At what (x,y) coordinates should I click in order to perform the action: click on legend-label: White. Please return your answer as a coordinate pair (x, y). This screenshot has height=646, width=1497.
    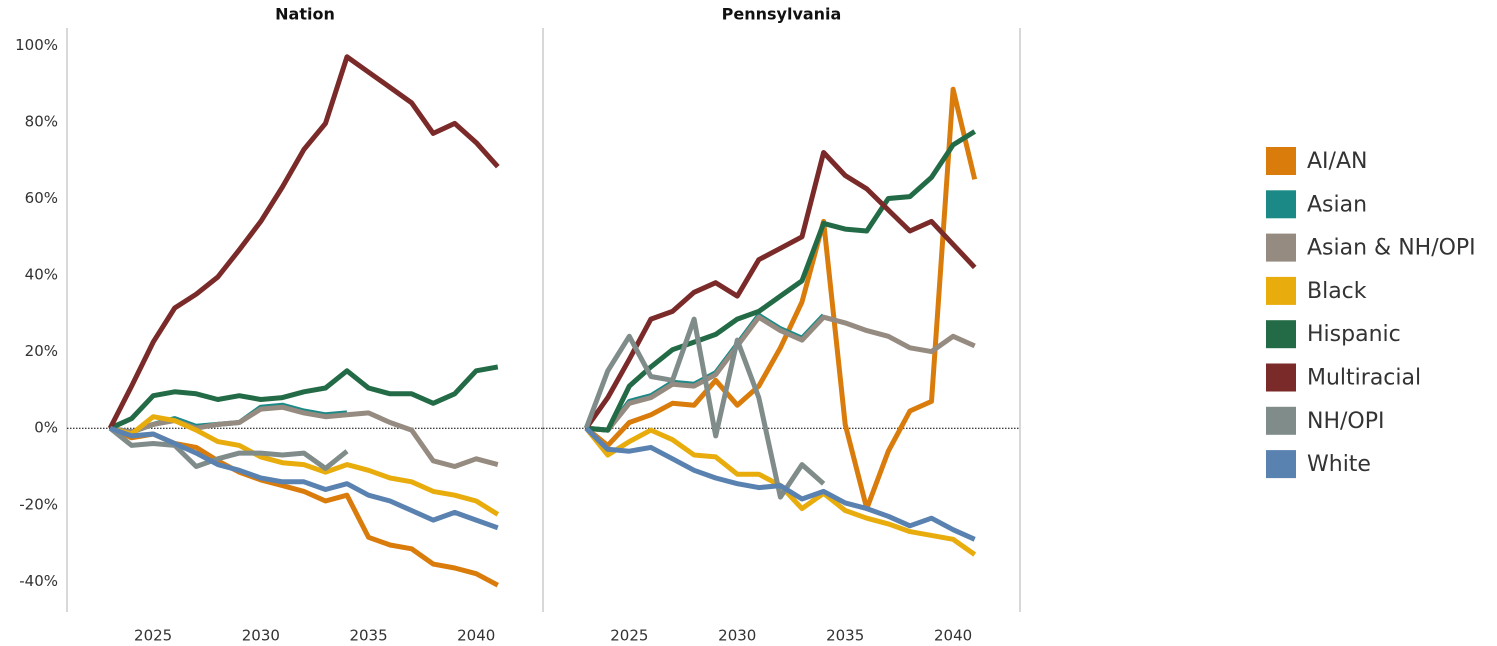
    Looking at the image, I should click on (1339, 464).